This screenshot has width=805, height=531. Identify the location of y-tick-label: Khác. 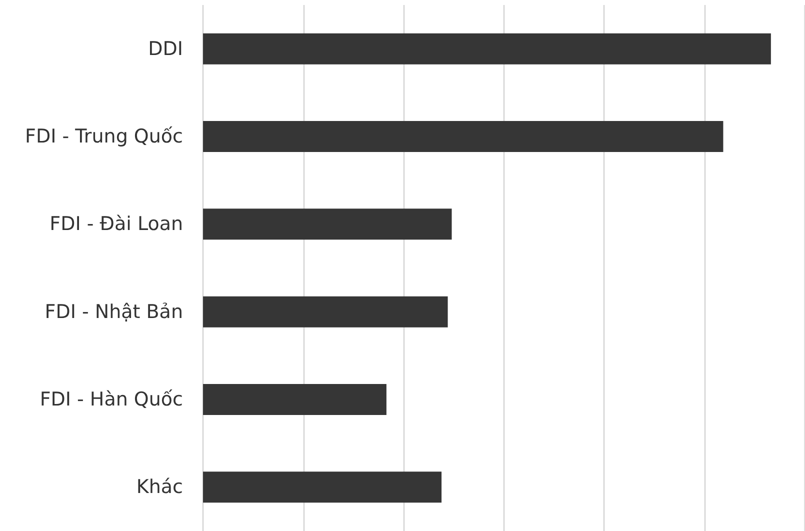
(159, 487).